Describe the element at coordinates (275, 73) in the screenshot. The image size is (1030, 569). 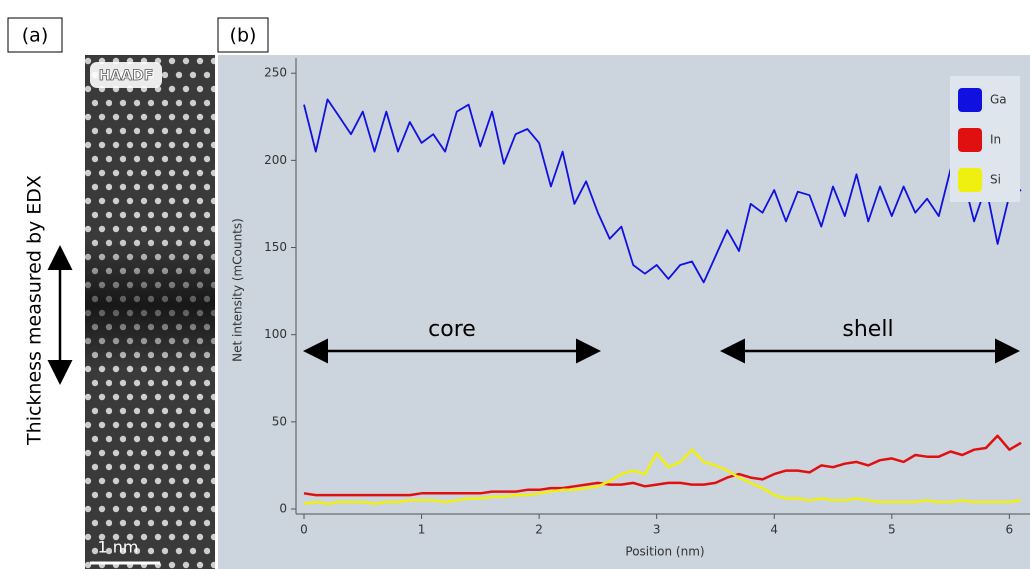
I see `y-tick-label: 250` at that location.